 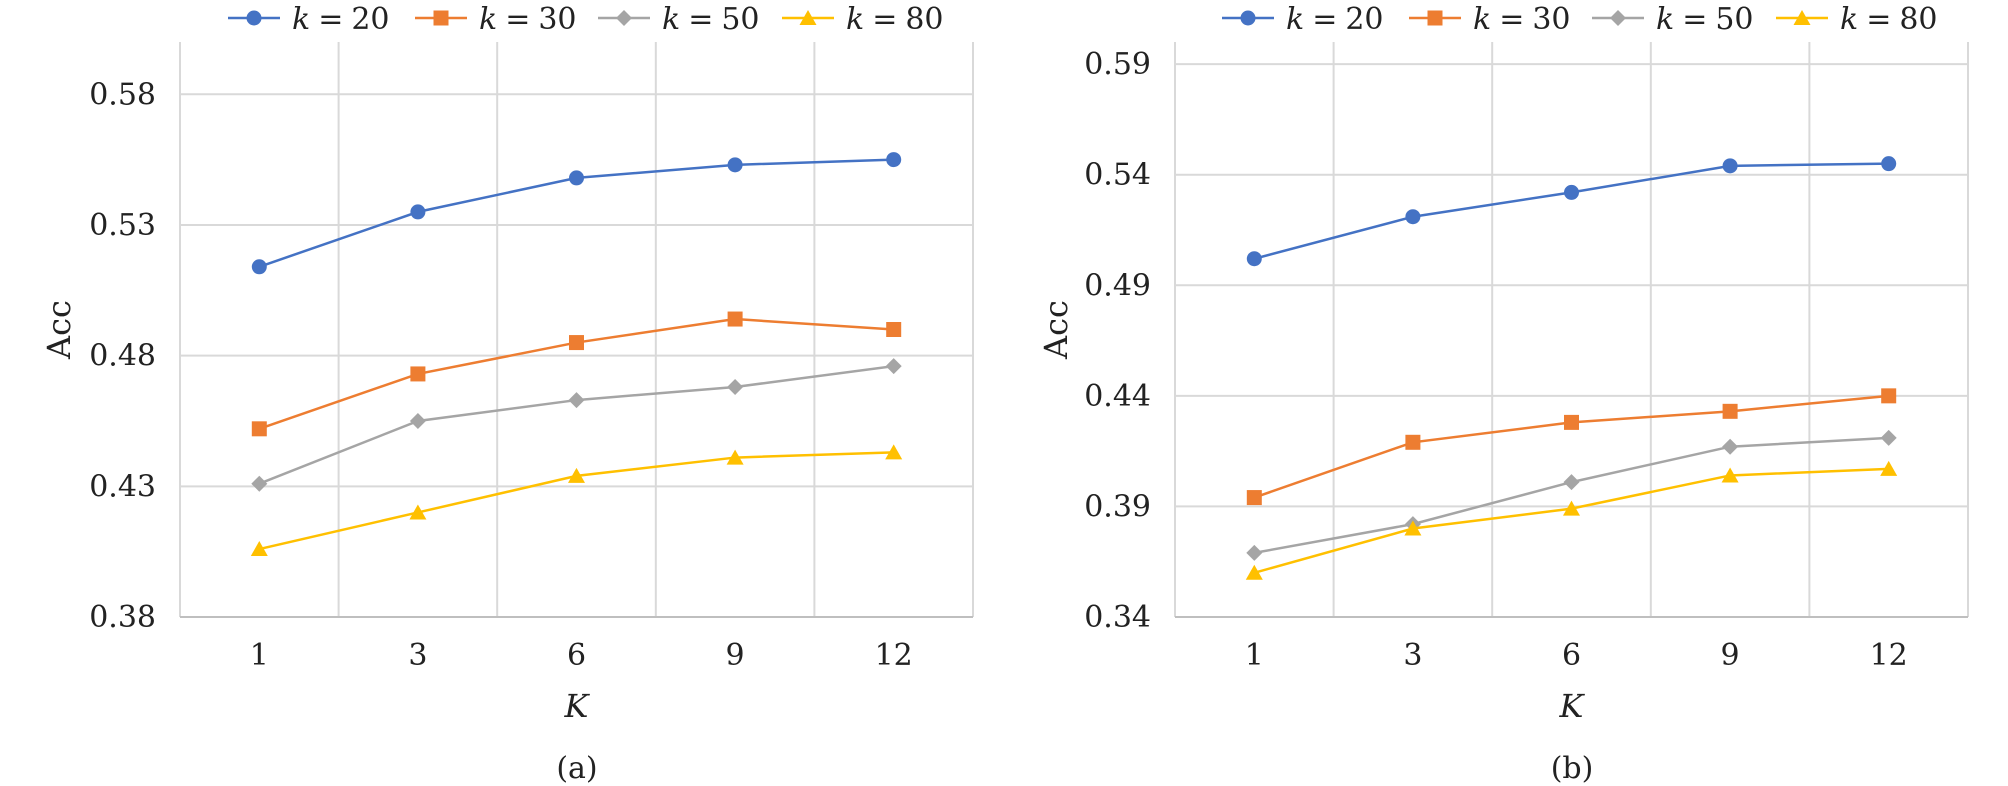 I want to click on y-tick-label: 0.48, so click(x=122, y=356).